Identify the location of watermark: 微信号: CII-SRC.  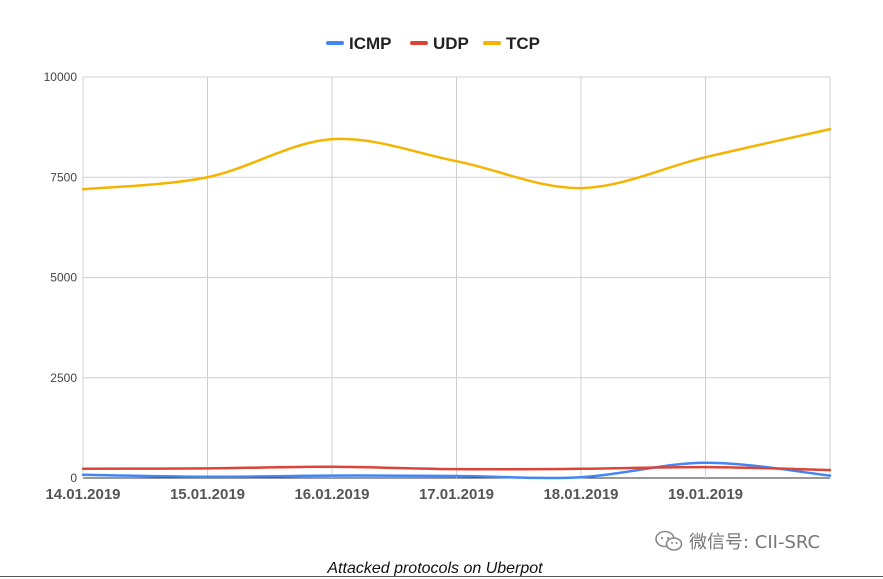
(737, 541).